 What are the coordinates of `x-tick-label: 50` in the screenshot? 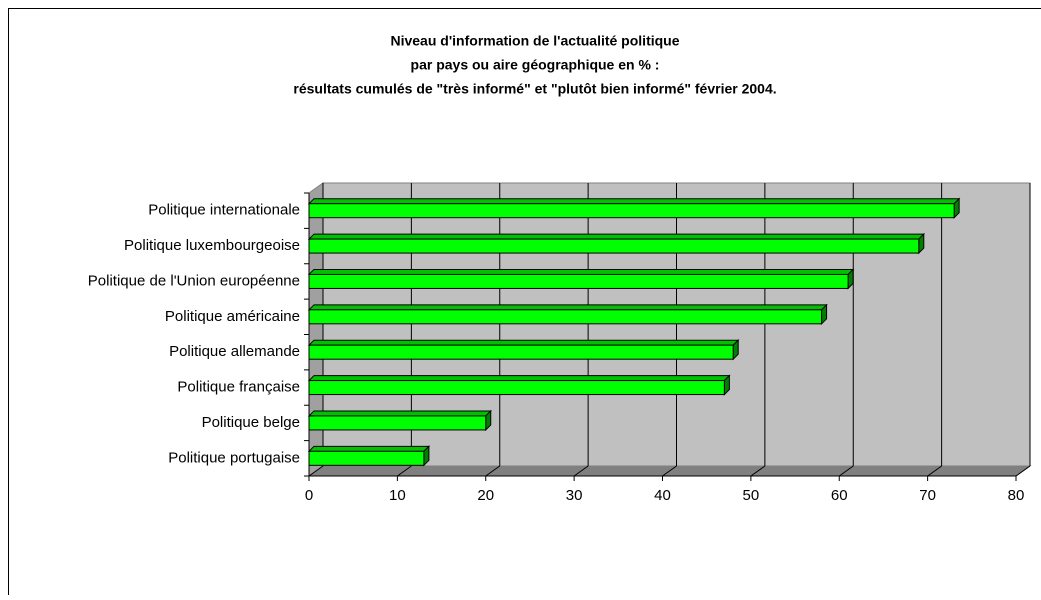 It's located at (751, 495).